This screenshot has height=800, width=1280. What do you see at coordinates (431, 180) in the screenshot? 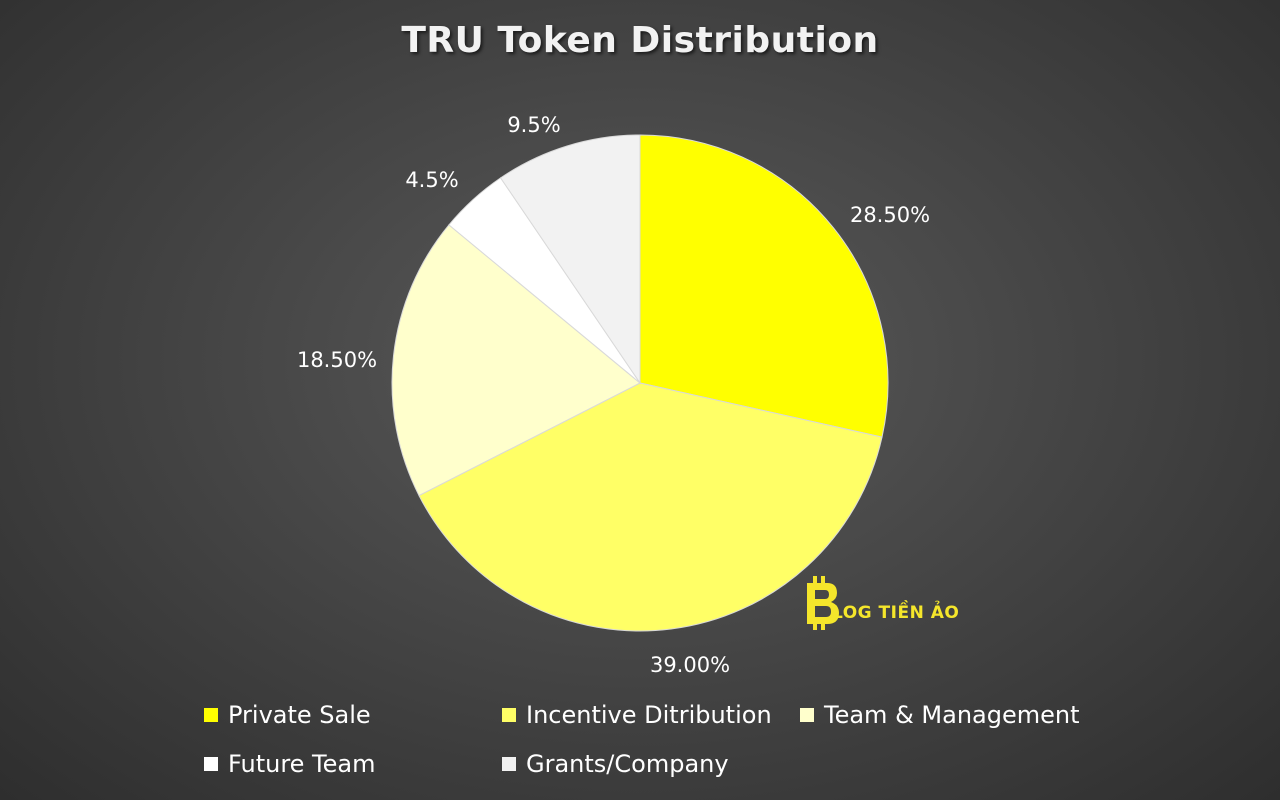
I see `data-label-future-team: 4.5%` at bounding box center [431, 180].